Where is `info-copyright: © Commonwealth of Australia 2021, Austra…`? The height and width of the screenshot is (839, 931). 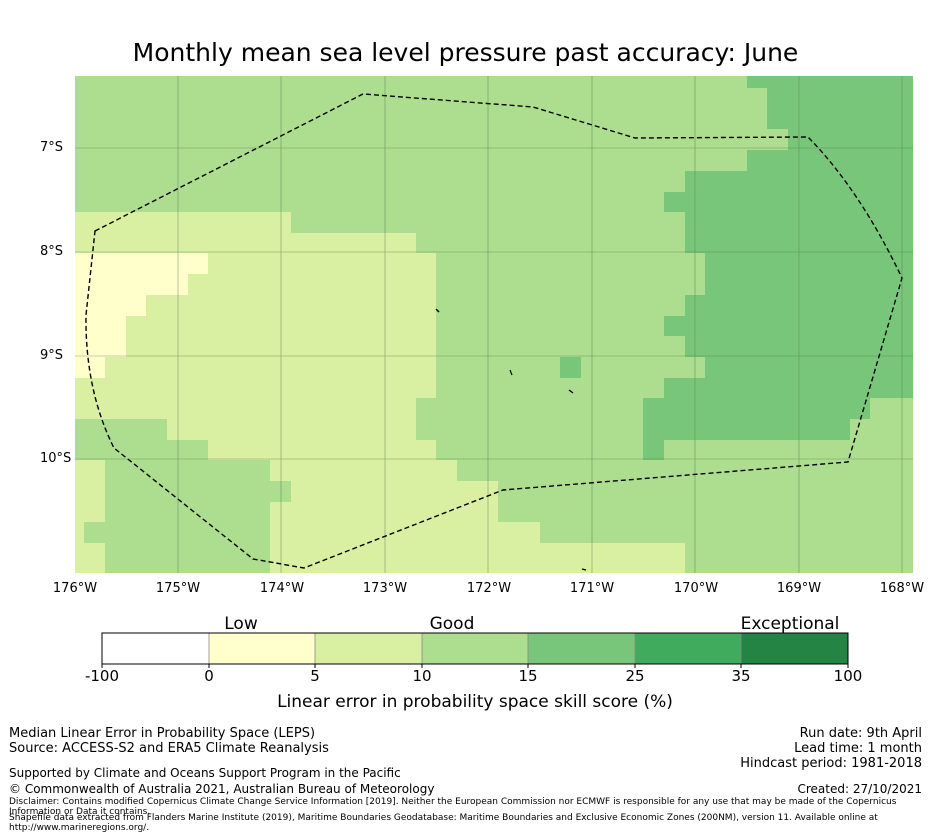
info-copyright: © Commonwealth of Australia 2021, Austra… is located at coordinates (222, 789).